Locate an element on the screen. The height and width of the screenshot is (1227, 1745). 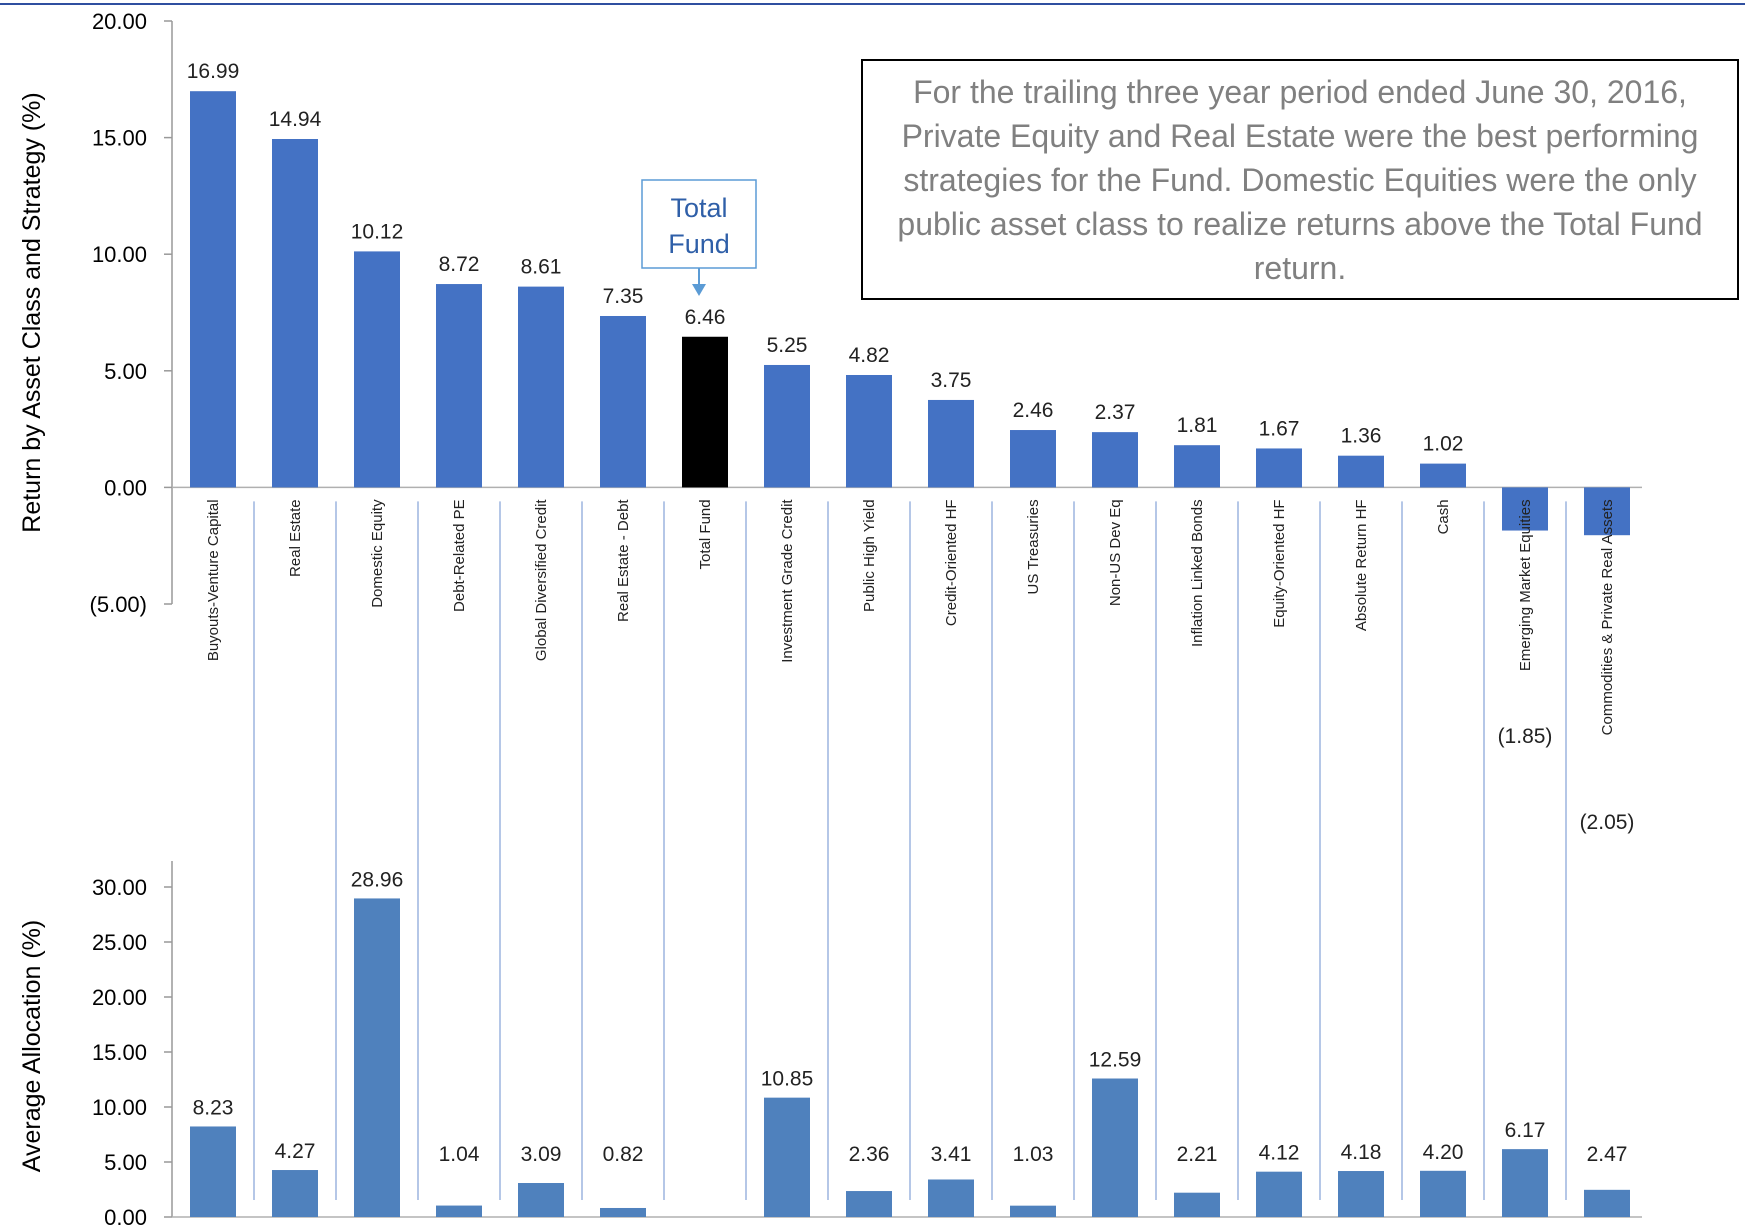
category-label: Credit-Oriented HF is located at coordinates (951, 562).